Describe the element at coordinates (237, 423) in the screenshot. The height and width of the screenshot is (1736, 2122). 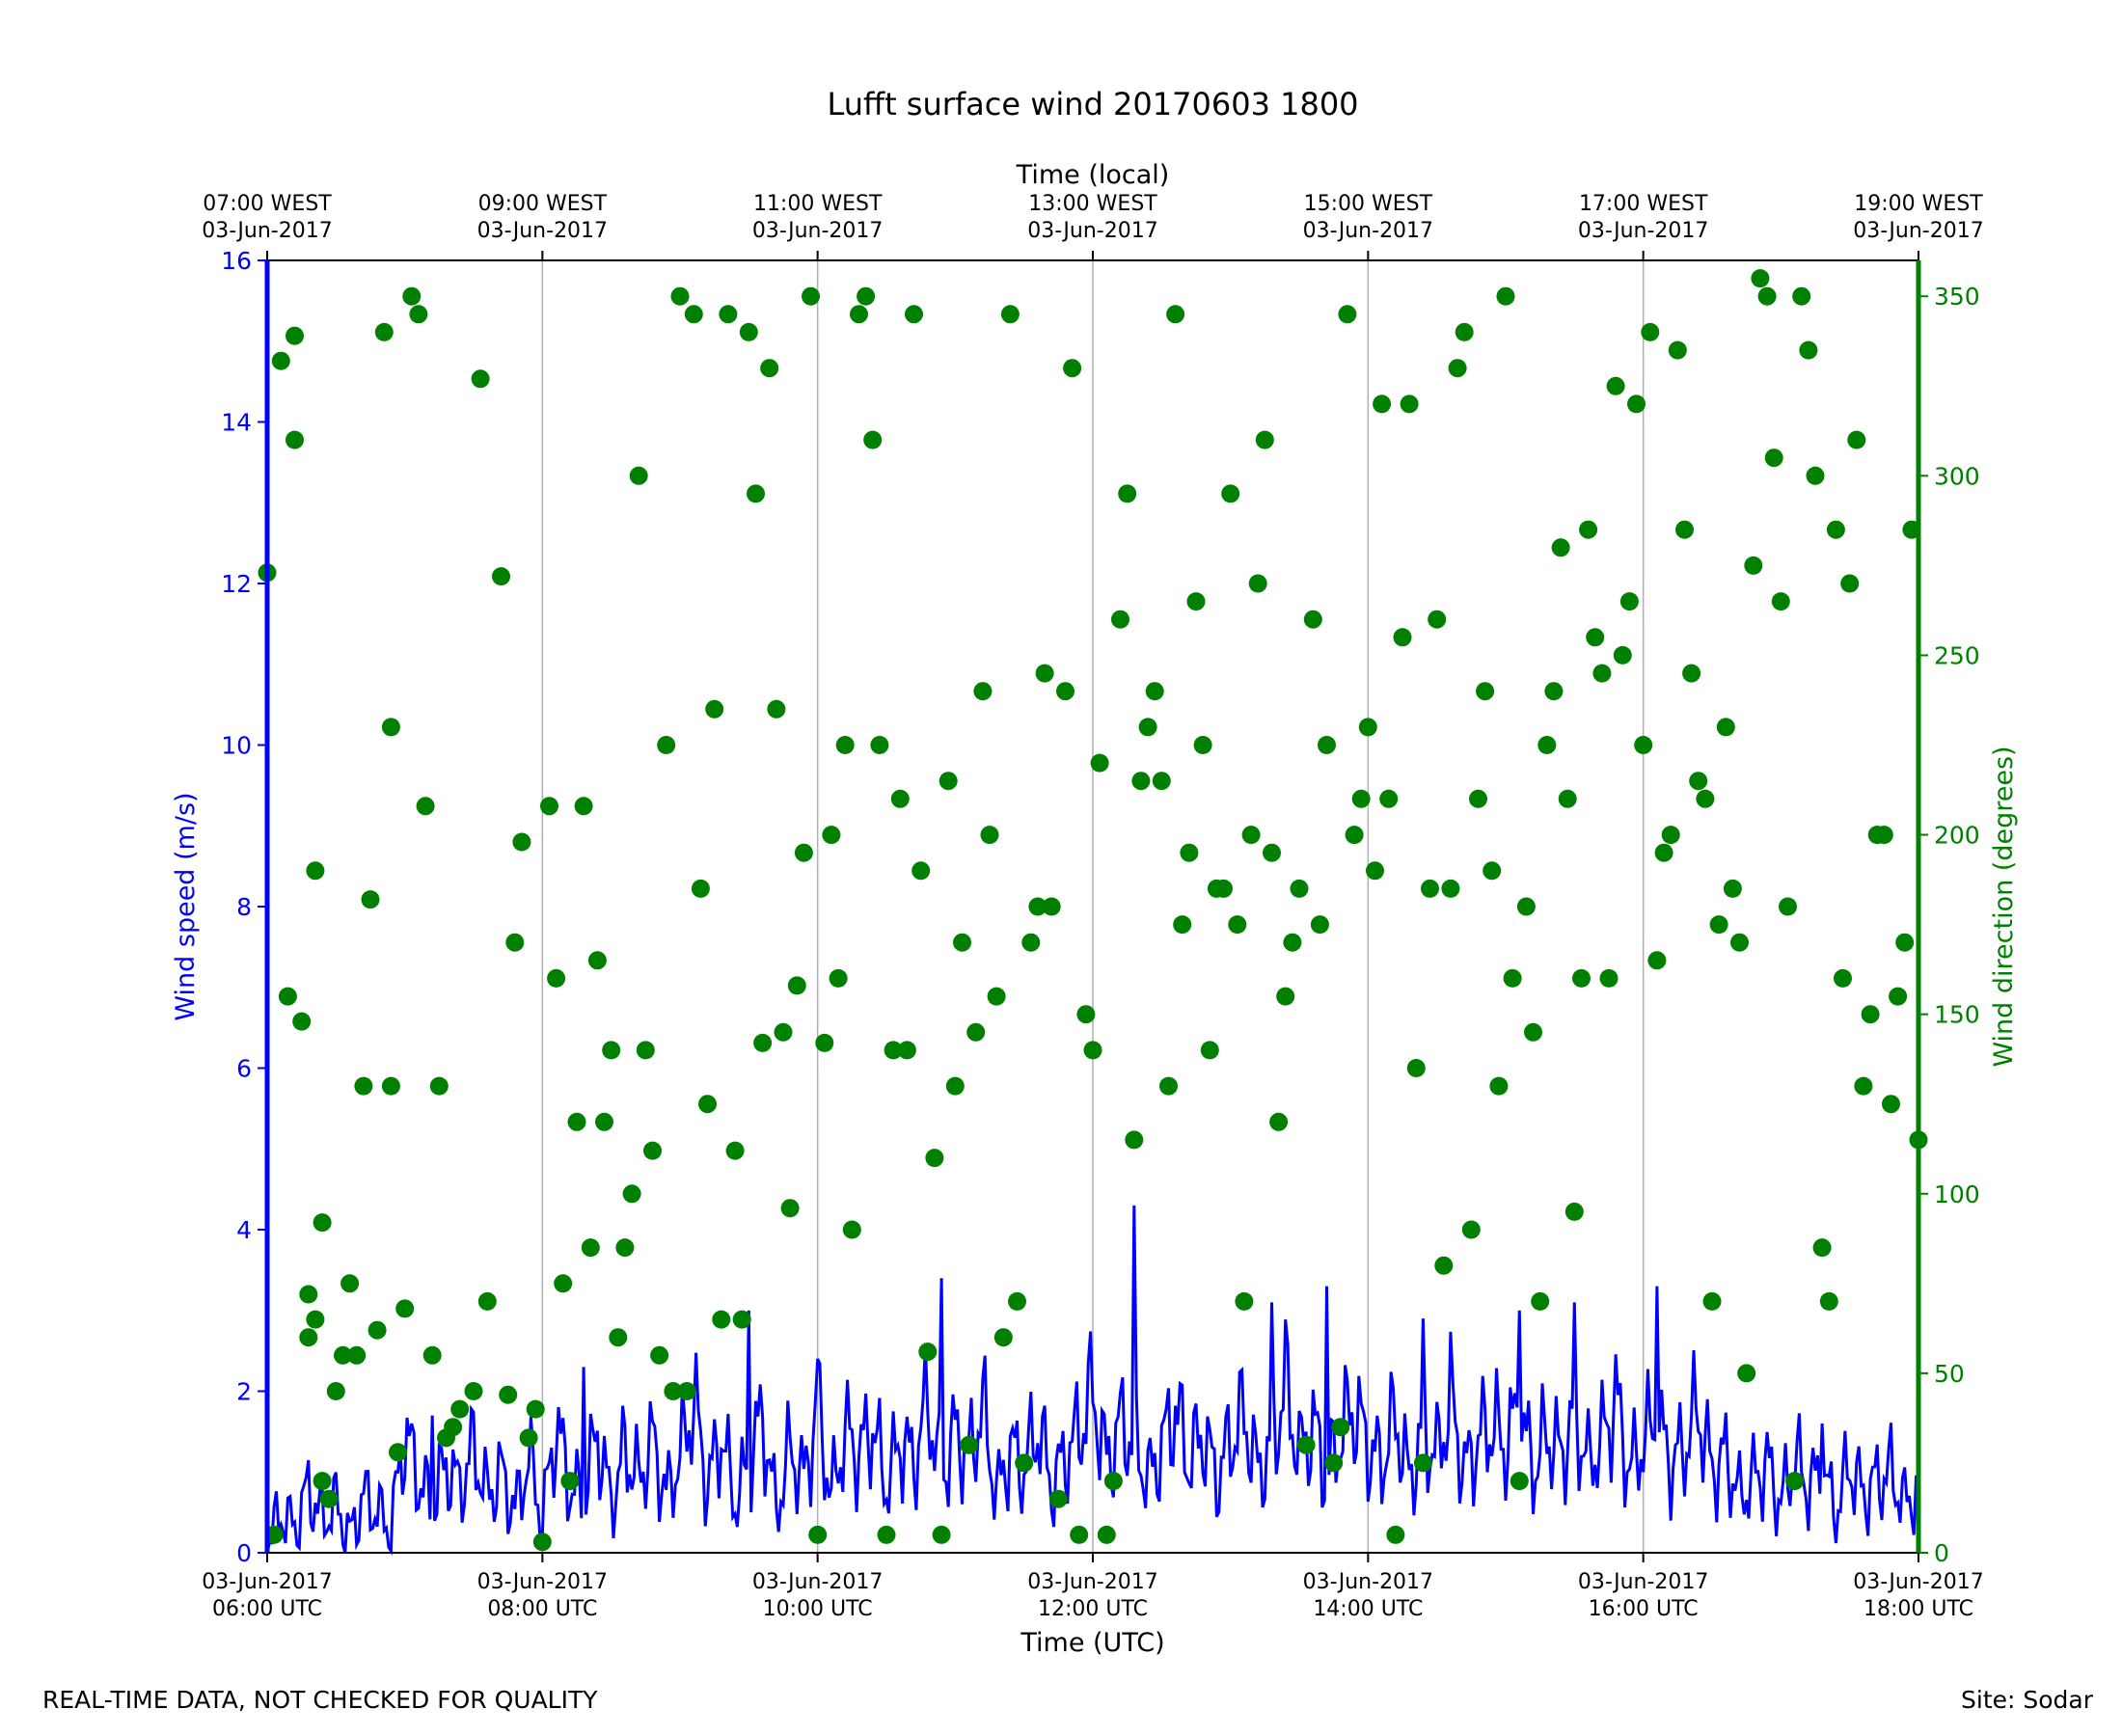
I see `left-tick-label: 14` at that location.